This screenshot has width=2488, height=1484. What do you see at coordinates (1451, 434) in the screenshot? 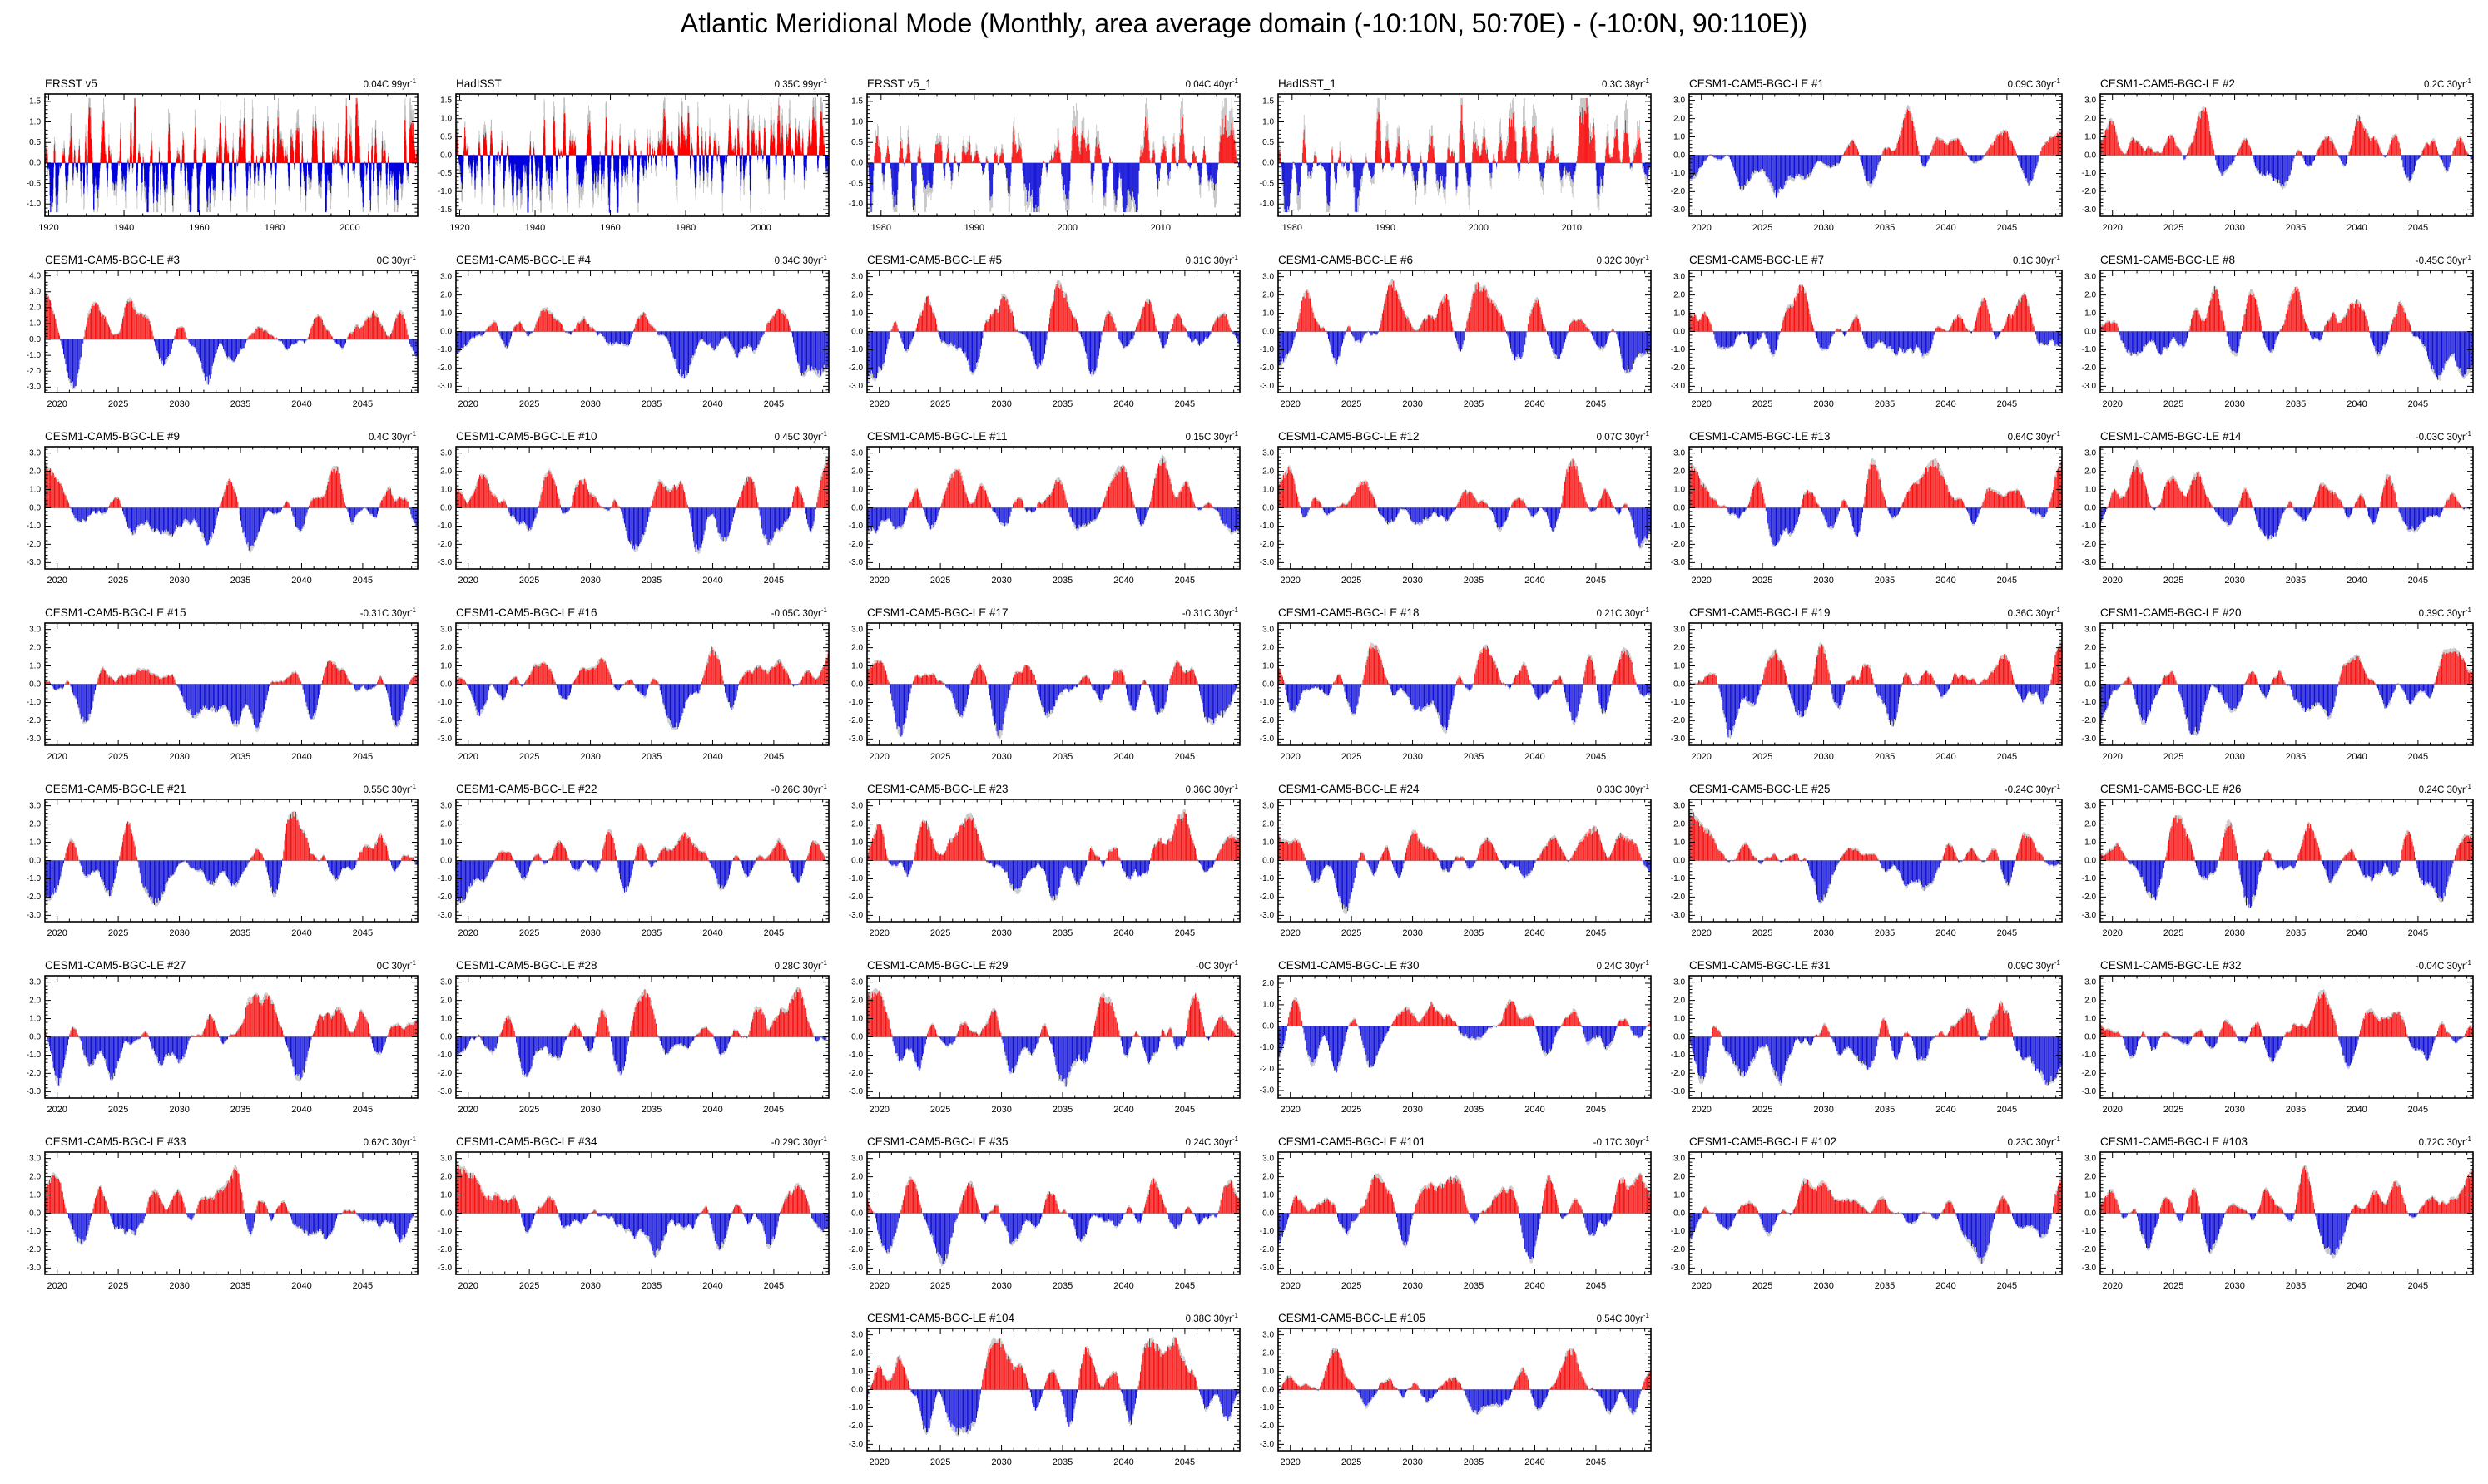
I see `panel-header: CESM1-CAM5-BGC-LE #12 0.07C 30yr-1` at bounding box center [1451, 434].